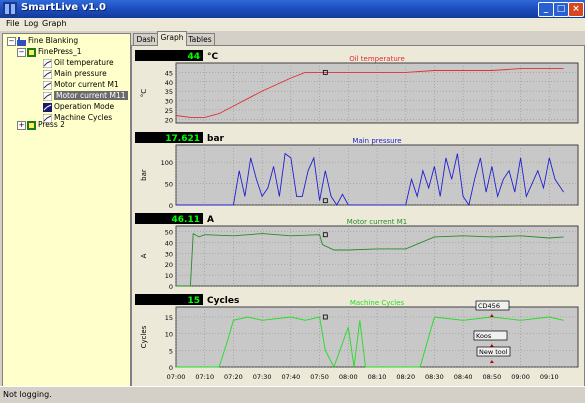 This screenshot has width=585, height=403. Describe the element at coordinates (13, 23) in the screenshot. I see `menu-file: File` at that location.